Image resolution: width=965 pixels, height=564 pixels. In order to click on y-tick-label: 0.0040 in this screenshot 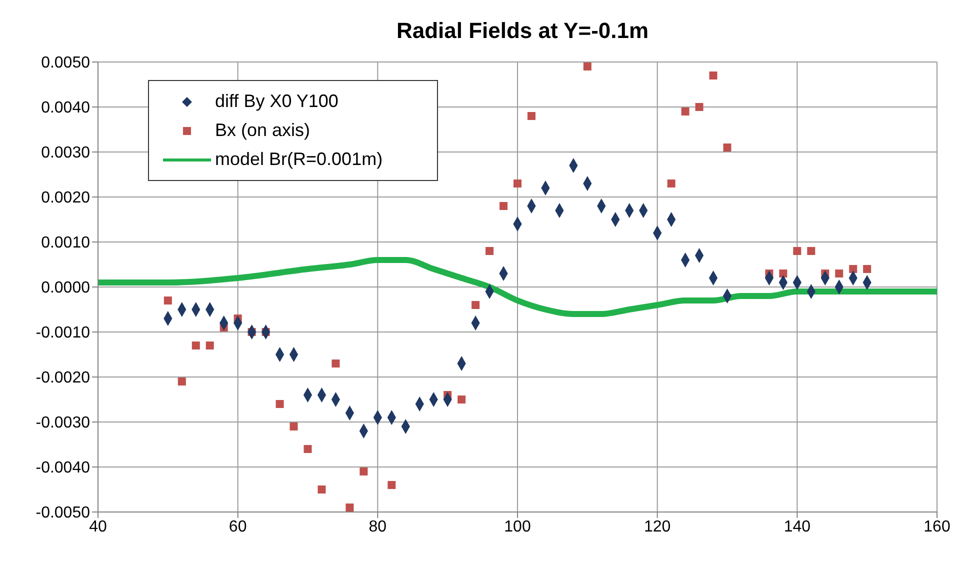, I will do `click(65, 108)`.